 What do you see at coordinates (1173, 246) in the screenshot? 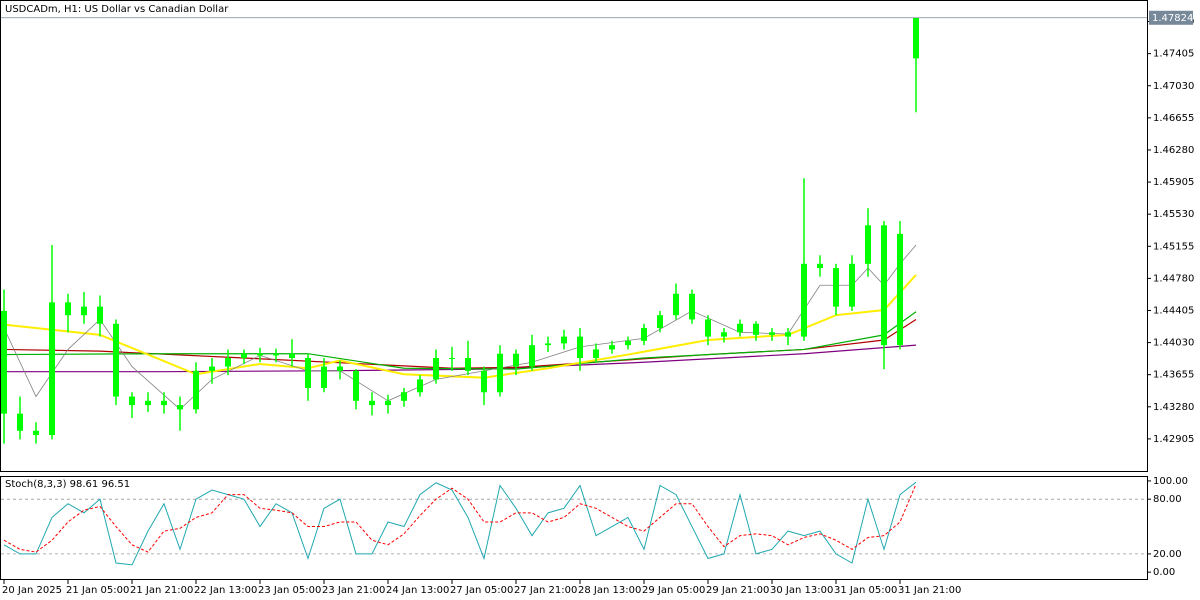
I see `y-tick-label: 1.45155` at bounding box center [1173, 246].